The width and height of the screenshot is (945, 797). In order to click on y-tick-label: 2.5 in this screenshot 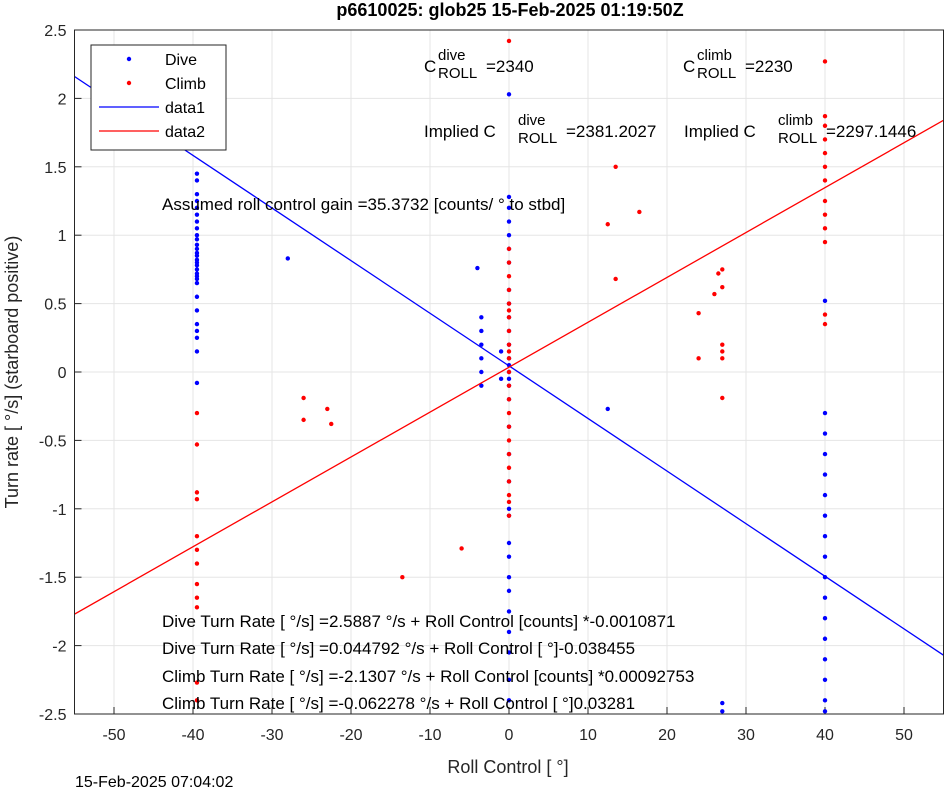, I will do `click(55, 31)`.